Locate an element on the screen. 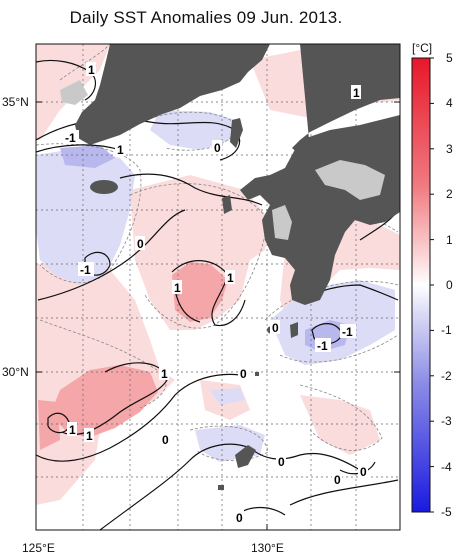  colorbar-unit: [°C] is located at coordinates (422, 48).